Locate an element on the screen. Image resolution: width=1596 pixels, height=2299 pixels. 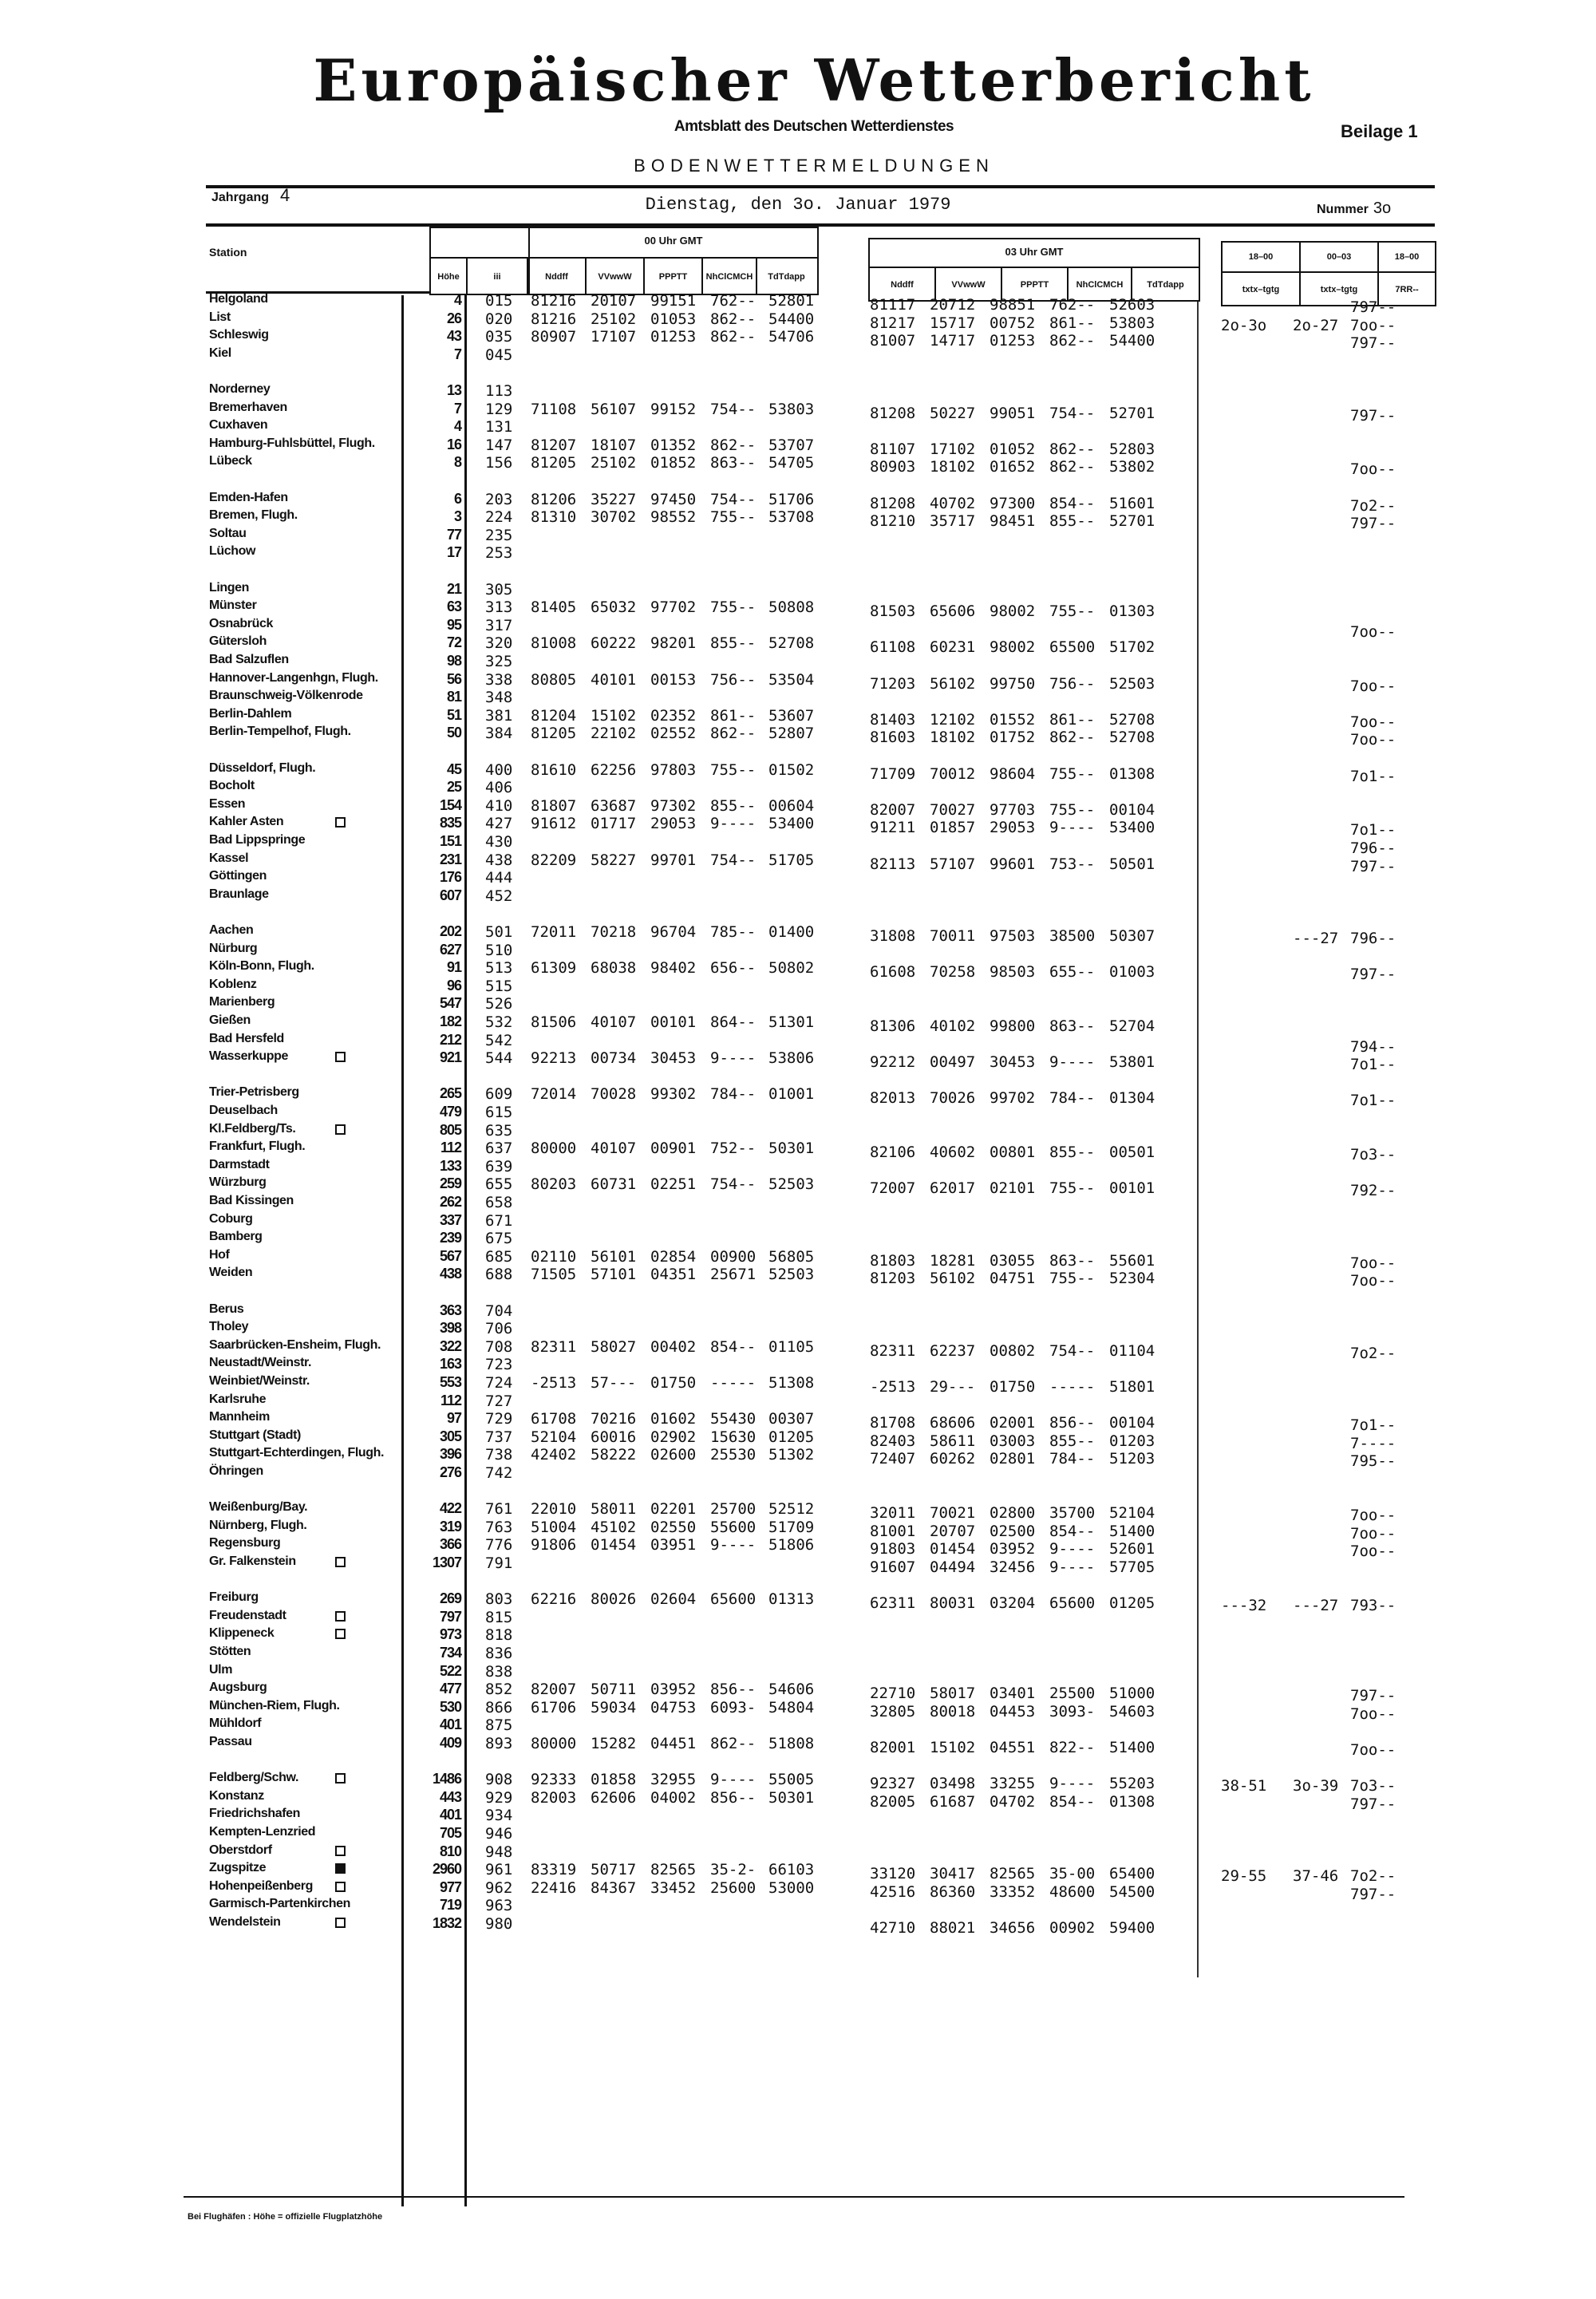
station-height: 98 is located at coordinates (454, 661).